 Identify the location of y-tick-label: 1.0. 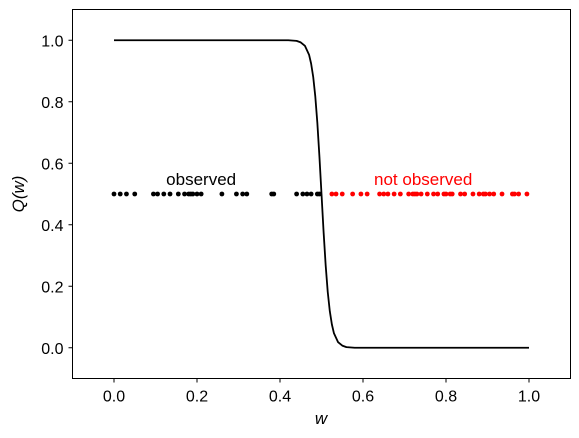
(52, 41).